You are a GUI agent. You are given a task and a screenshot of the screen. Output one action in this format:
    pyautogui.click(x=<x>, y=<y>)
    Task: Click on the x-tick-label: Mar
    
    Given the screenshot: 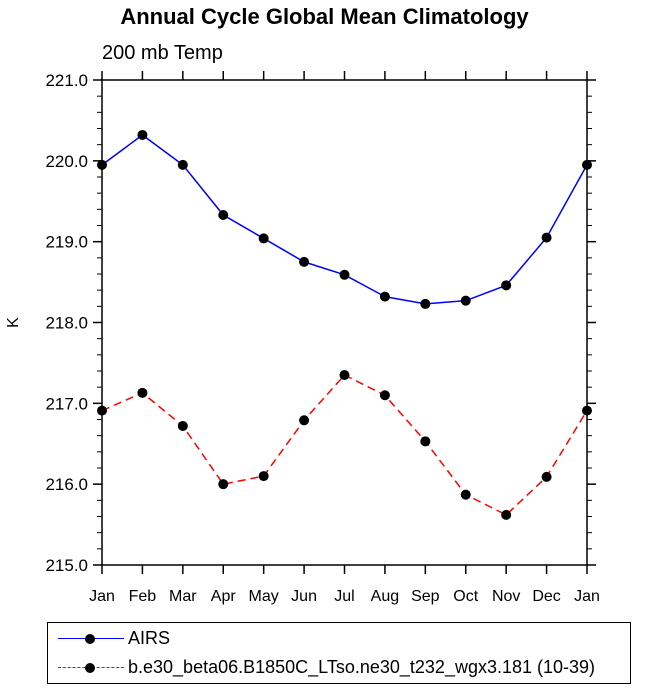 What is the action you would take?
    pyautogui.click(x=183, y=596)
    